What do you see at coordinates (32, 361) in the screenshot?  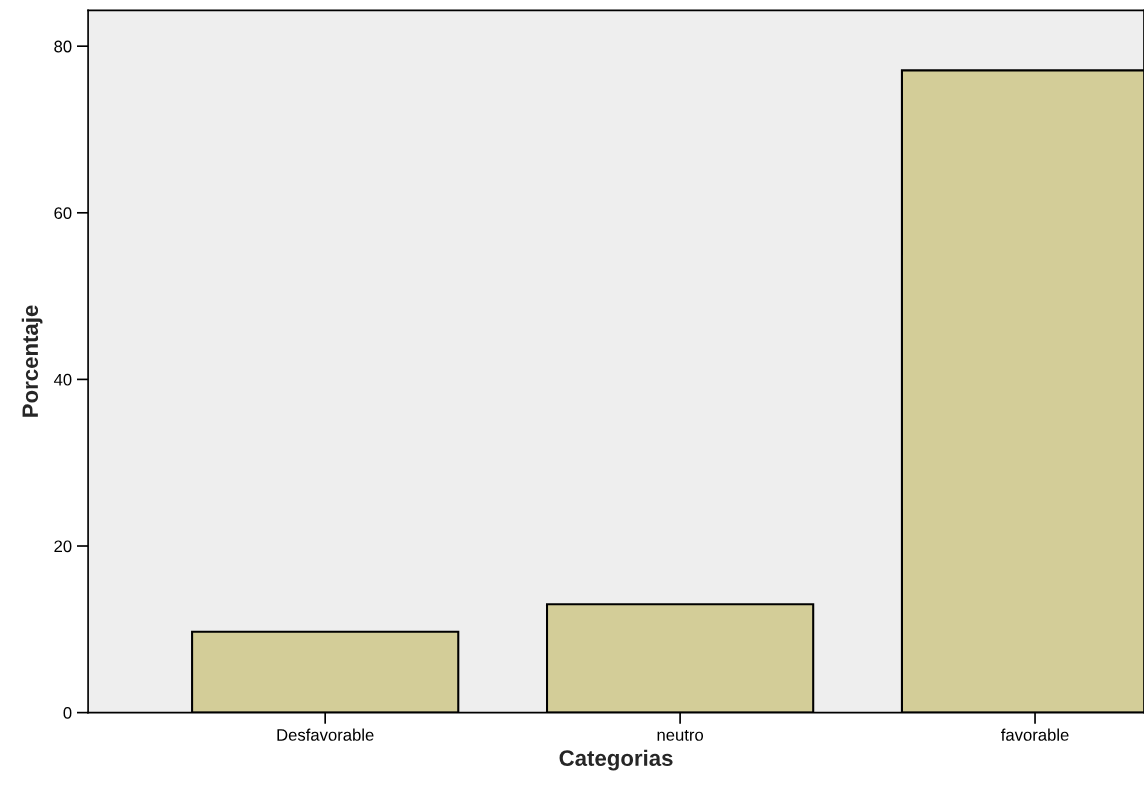 I see `y-axis-title: Porcentaje` at bounding box center [32, 361].